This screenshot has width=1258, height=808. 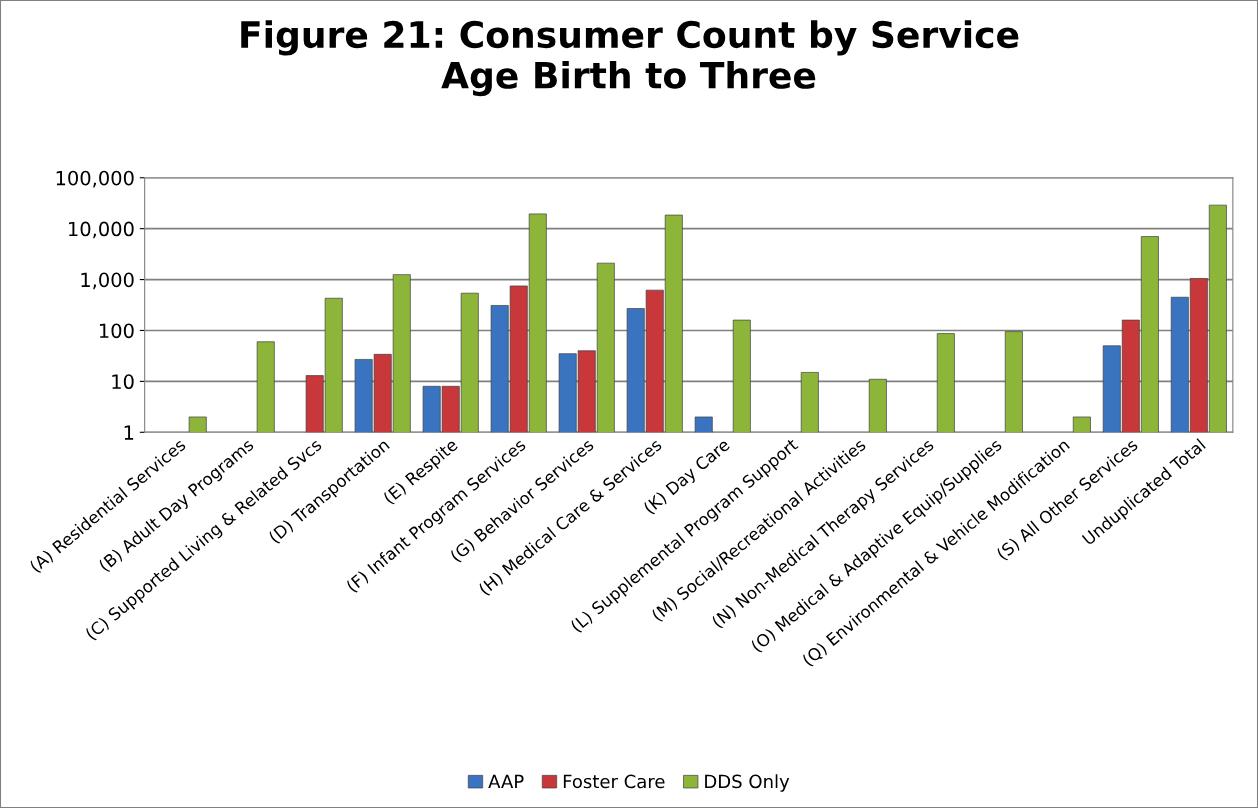 What do you see at coordinates (614, 781) in the screenshot?
I see `legend-label: Foster Care` at bounding box center [614, 781].